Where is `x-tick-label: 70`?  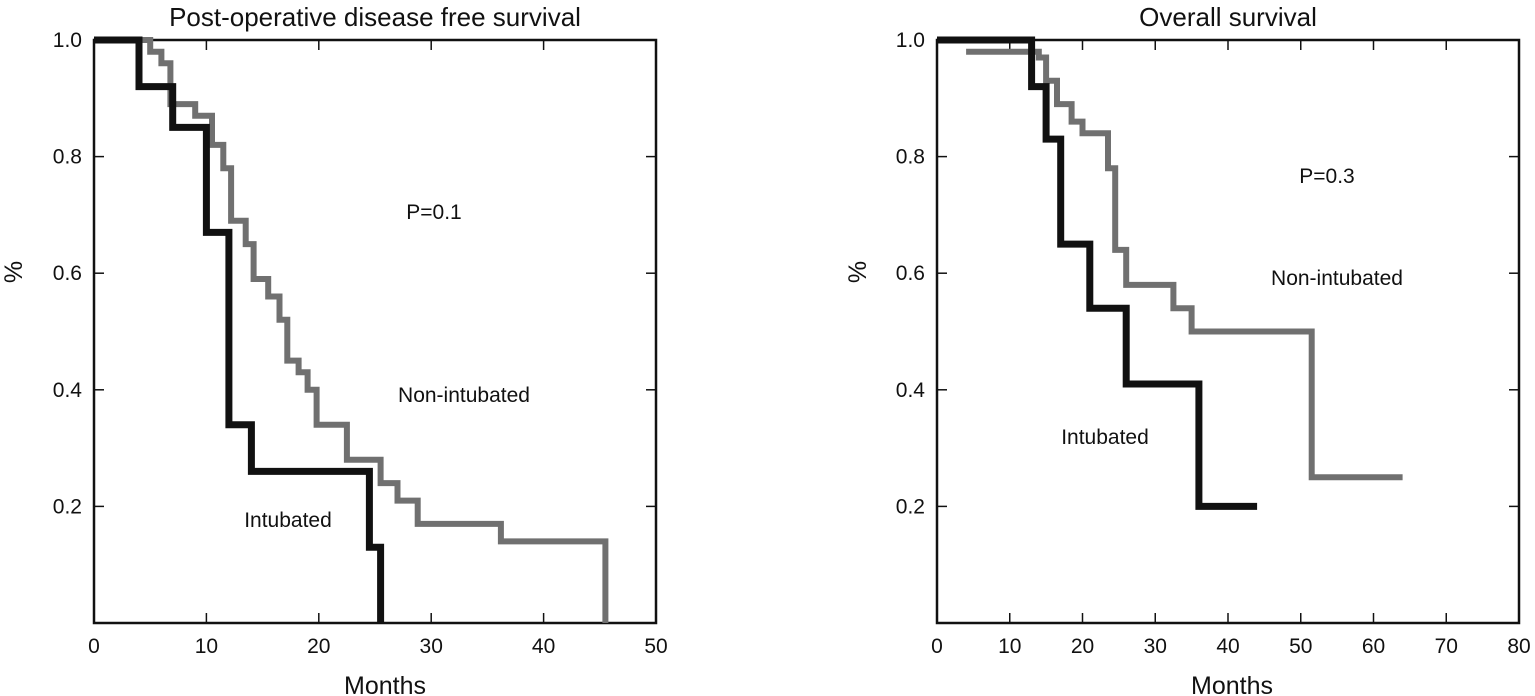
x-tick-label: 70 is located at coordinates (1446, 646).